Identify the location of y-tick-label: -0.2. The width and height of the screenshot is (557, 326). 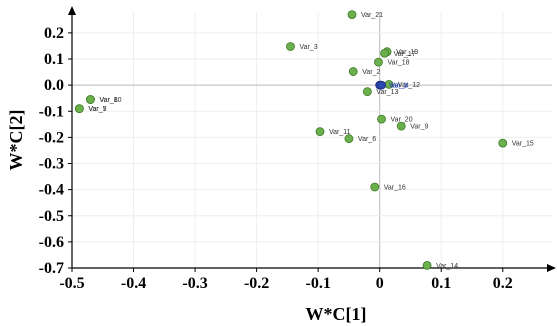
(51, 137).